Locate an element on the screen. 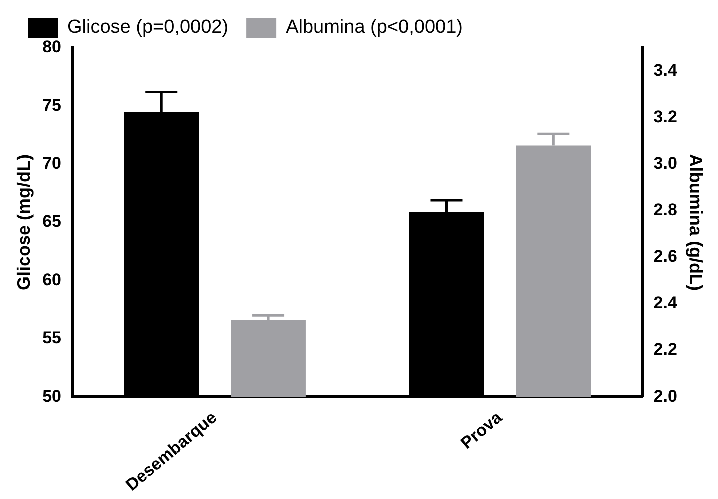 The image size is (718, 499). y-axis-title: Glicose (mg/dL) is located at coordinates (24, 222).